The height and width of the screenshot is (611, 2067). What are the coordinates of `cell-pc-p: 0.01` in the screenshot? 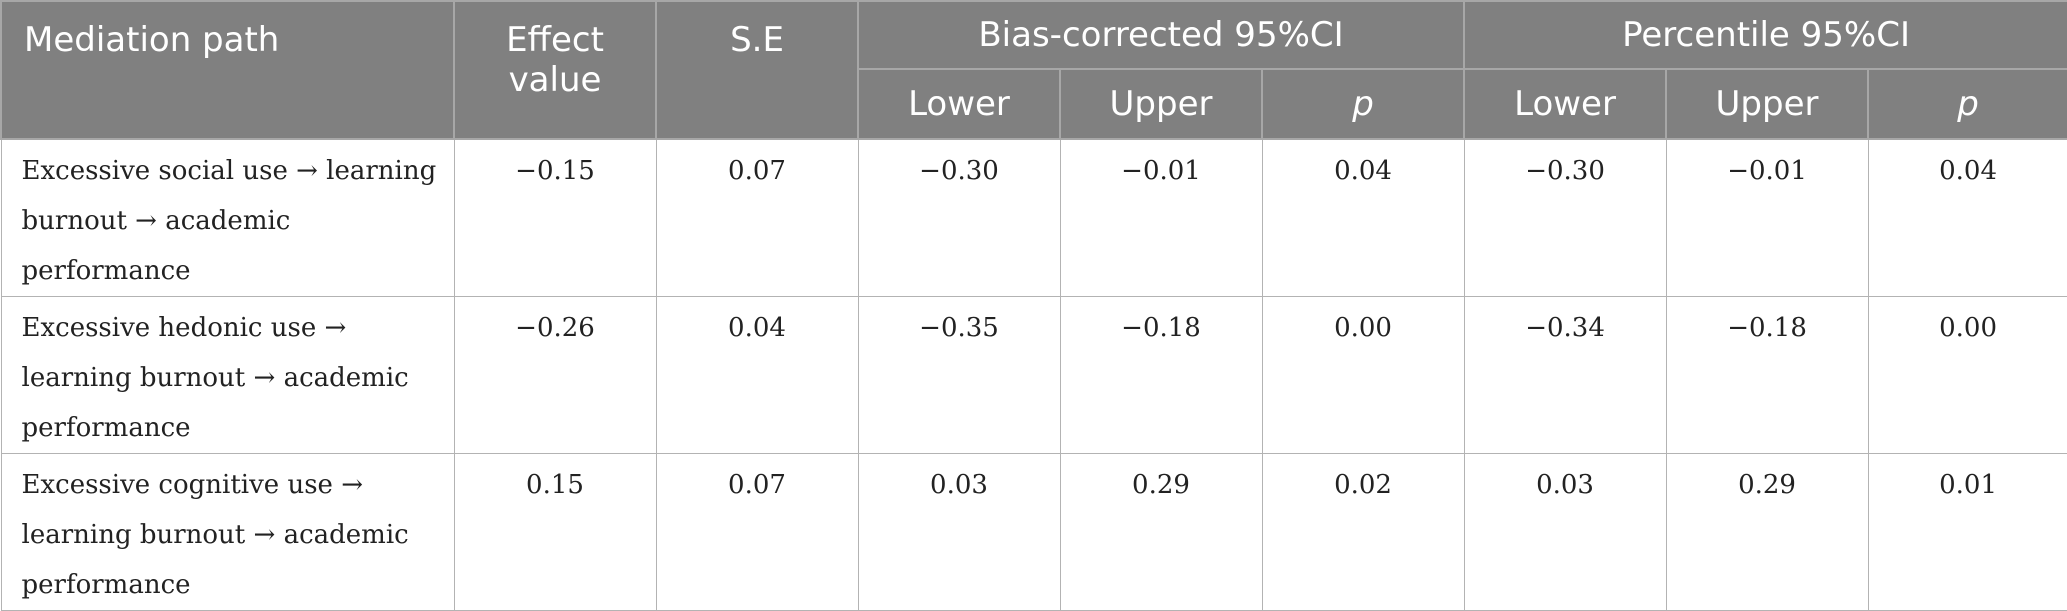 It's located at (1967, 532).